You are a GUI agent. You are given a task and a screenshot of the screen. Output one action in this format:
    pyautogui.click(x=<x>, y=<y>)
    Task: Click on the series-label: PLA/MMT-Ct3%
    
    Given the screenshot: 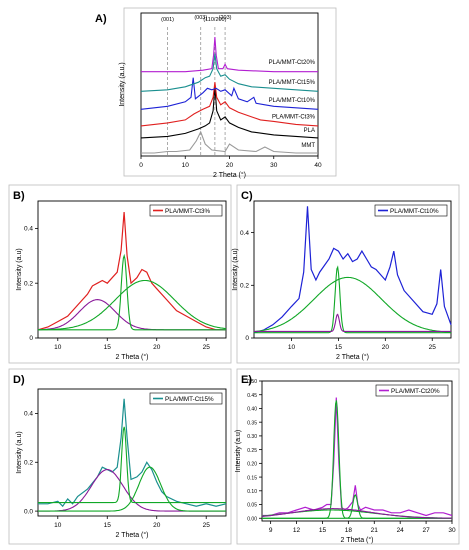 What is the action you would take?
    pyautogui.click(x=294, y=117)
    